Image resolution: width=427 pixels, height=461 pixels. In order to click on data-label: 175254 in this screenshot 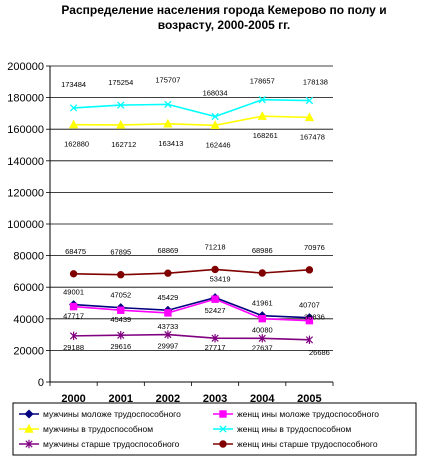, I will do `click(120, 82)`.